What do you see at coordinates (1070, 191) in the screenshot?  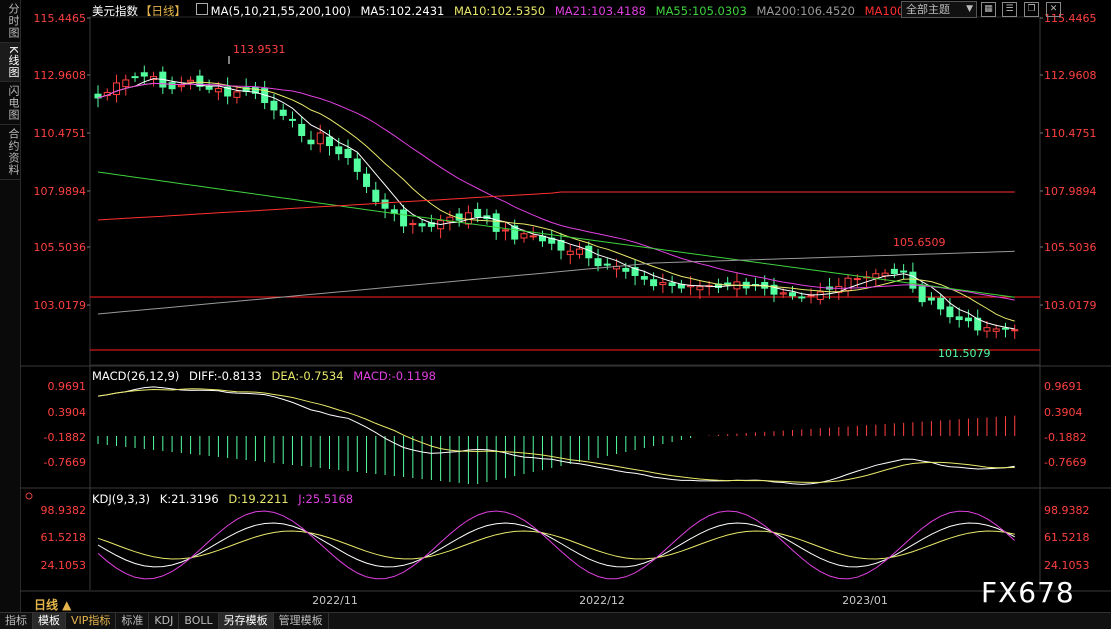 I see `price-tick-right: 107.9894` at bounding box center [1070, 191].